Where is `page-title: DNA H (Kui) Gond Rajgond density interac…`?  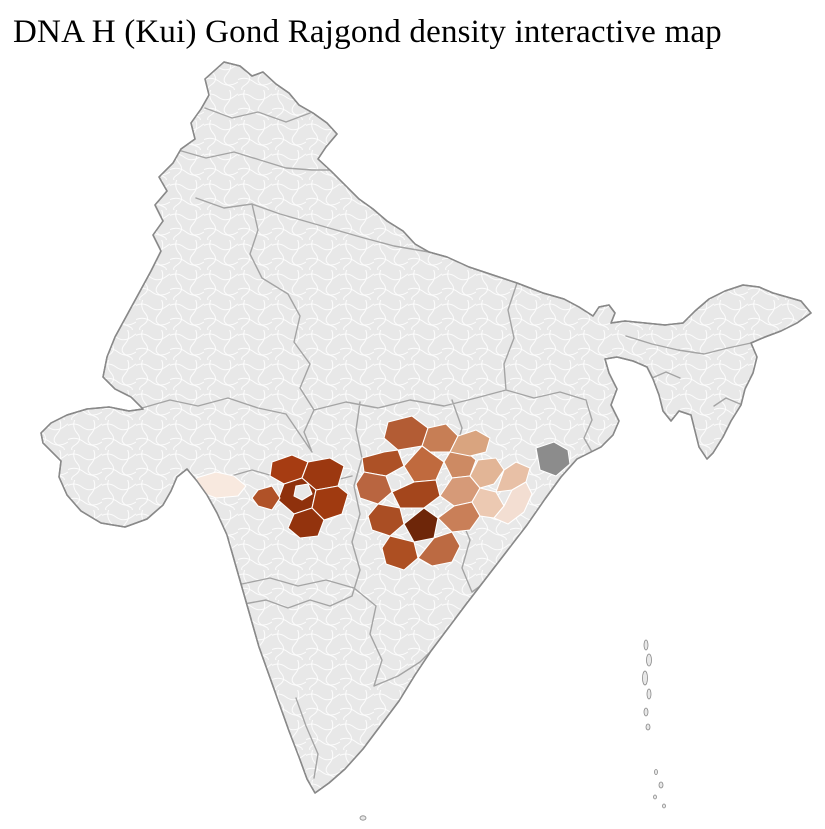
page-title: DNA H (Kui) Gond Rajgond density interac… is located at coordinates (367, 32).